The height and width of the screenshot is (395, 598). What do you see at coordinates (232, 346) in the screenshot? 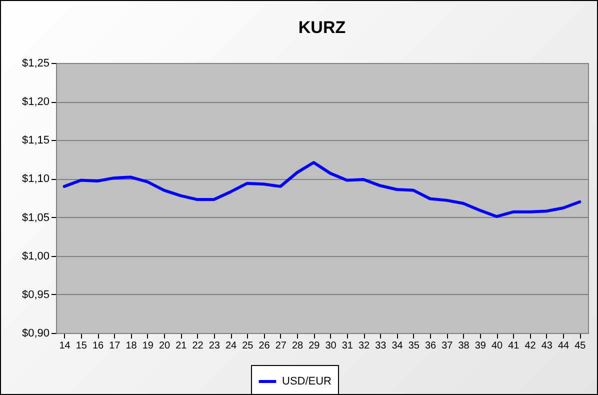
I see `x-tick-label: 24` at bounding box center [232, 346].